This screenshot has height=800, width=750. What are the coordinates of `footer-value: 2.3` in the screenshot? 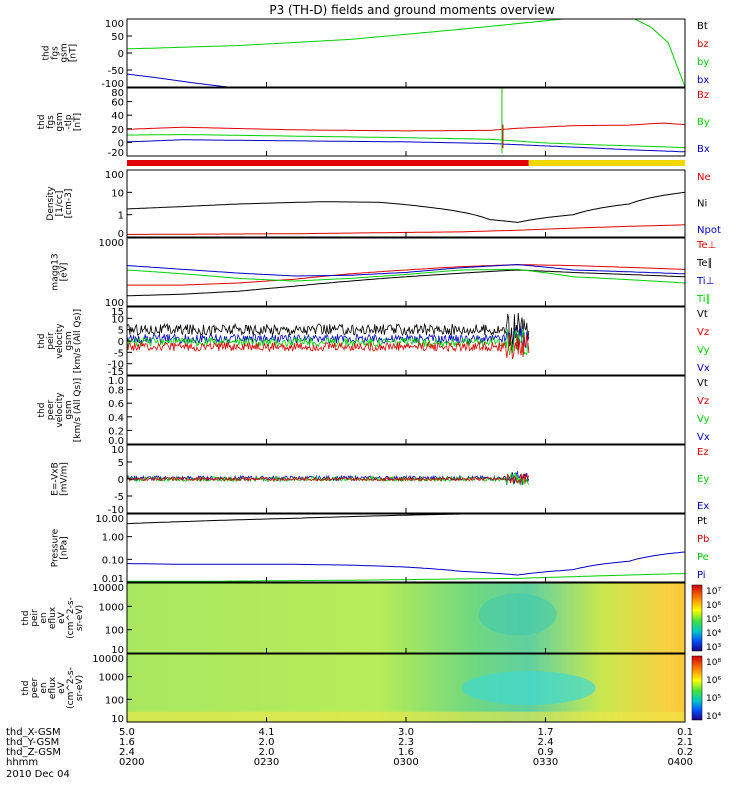 It's located at (406, 742).